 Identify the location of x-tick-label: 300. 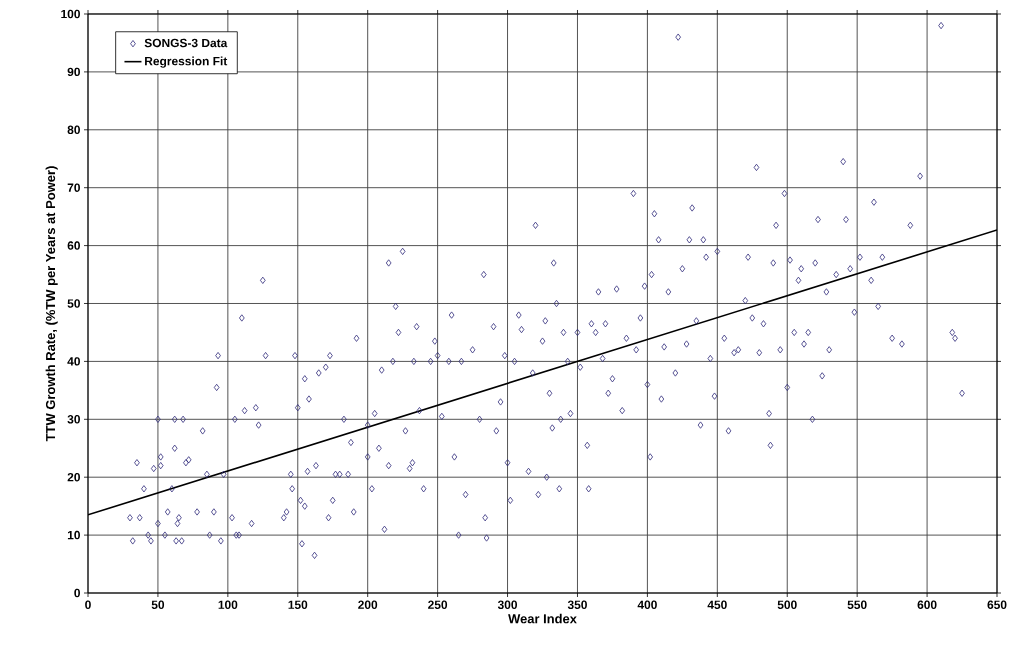
(507, 605).